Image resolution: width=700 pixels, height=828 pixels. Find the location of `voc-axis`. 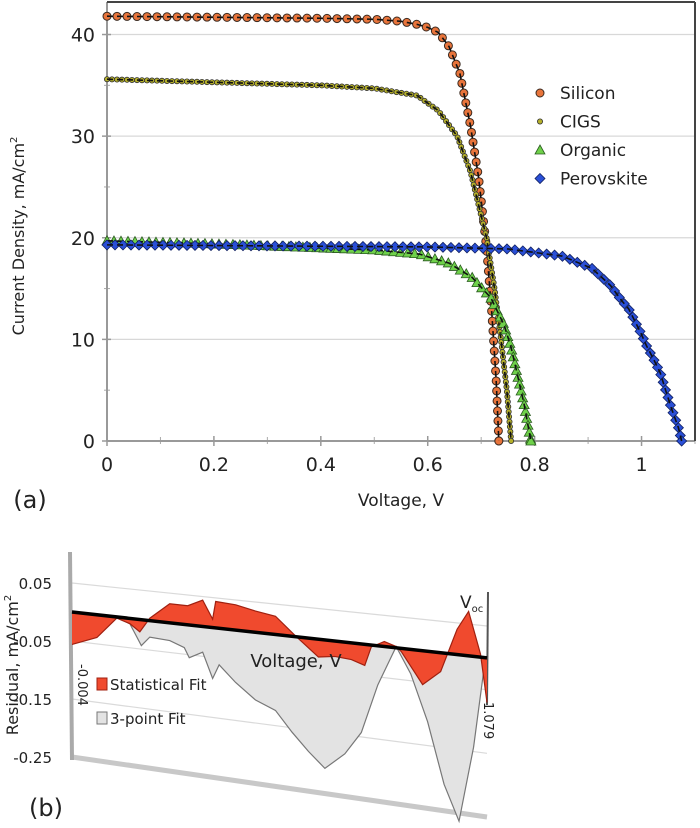

voc-axis is located at coordinates (487, 648).